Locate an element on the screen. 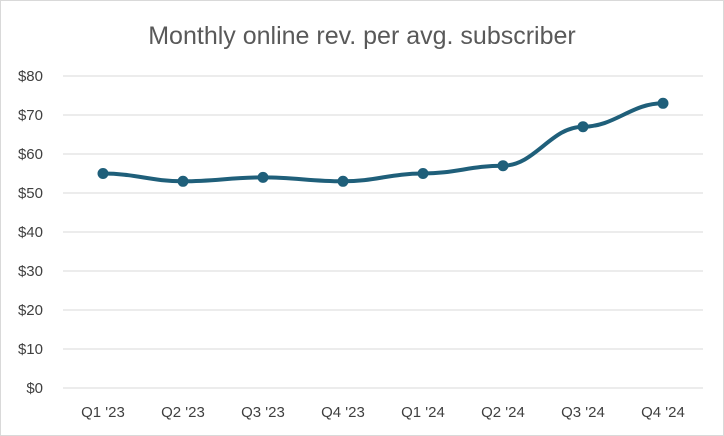 The width and height of the screenshot is (724, 436). x-tick-label: Q3 '23 is located at coordinates (263, 412).